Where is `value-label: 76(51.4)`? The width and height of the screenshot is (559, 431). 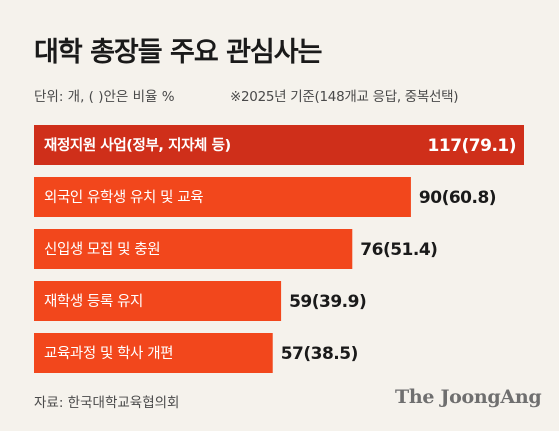 value-label: 76(51.4) is located at coordinates (398, 250).